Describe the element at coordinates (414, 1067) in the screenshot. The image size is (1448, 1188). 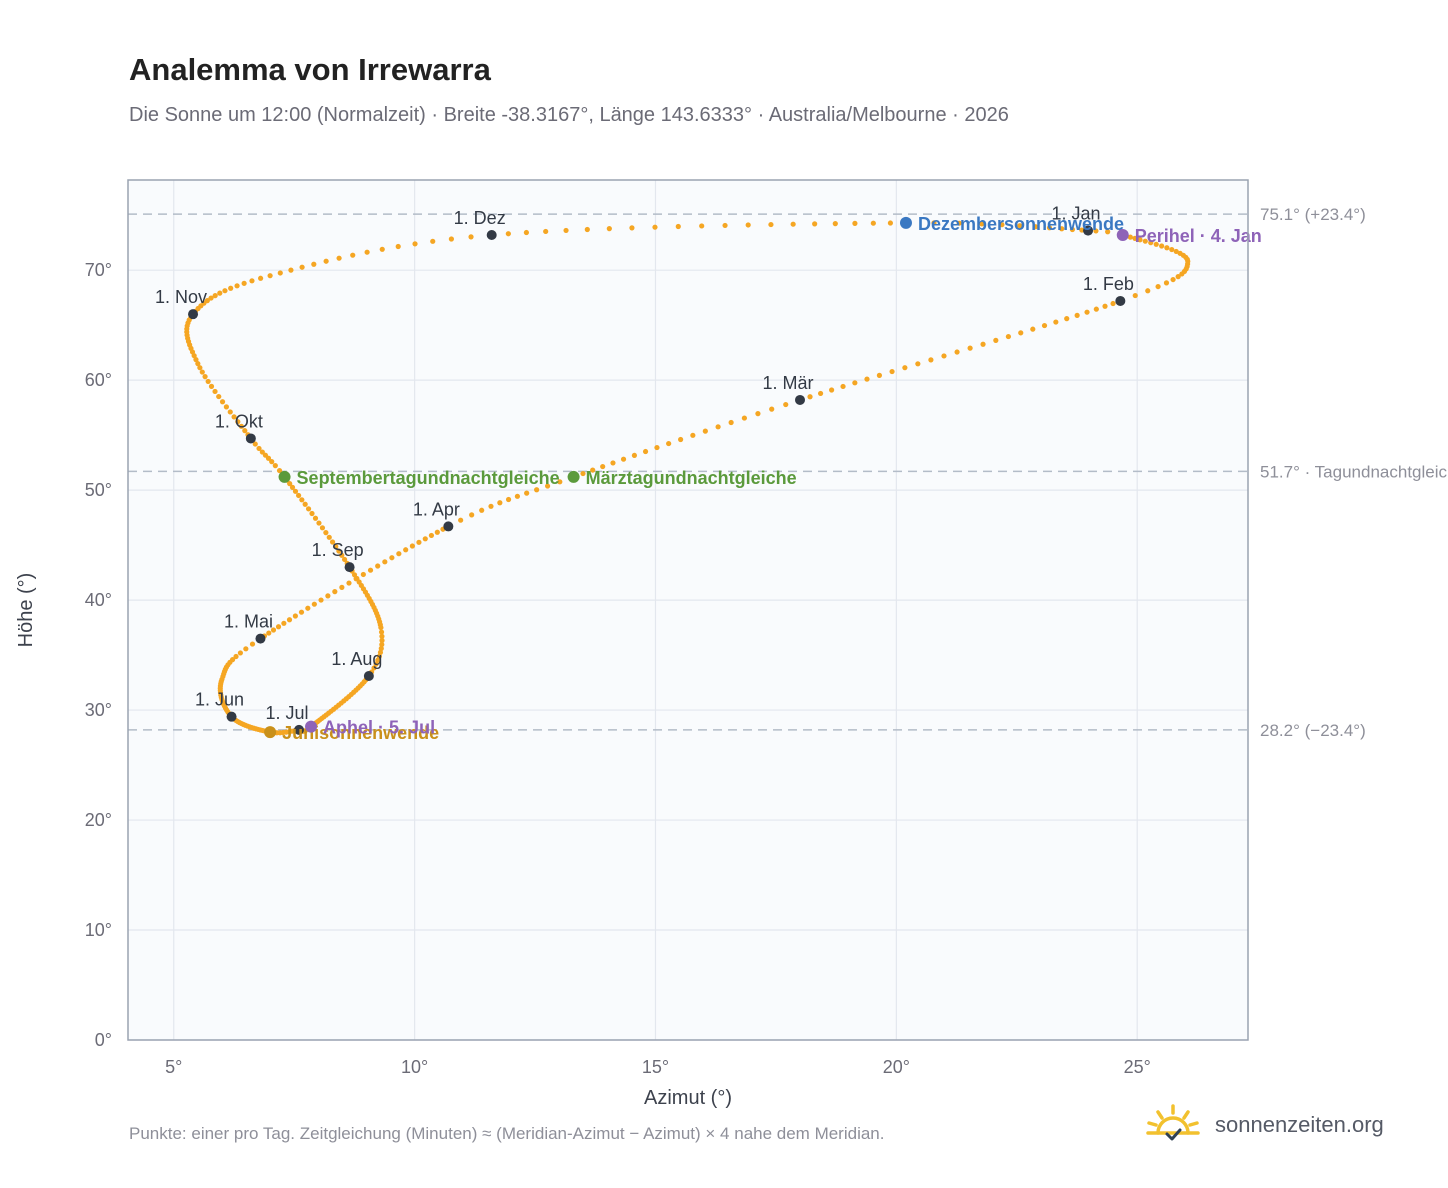
I see `x-tick-label: 10°` at that location.